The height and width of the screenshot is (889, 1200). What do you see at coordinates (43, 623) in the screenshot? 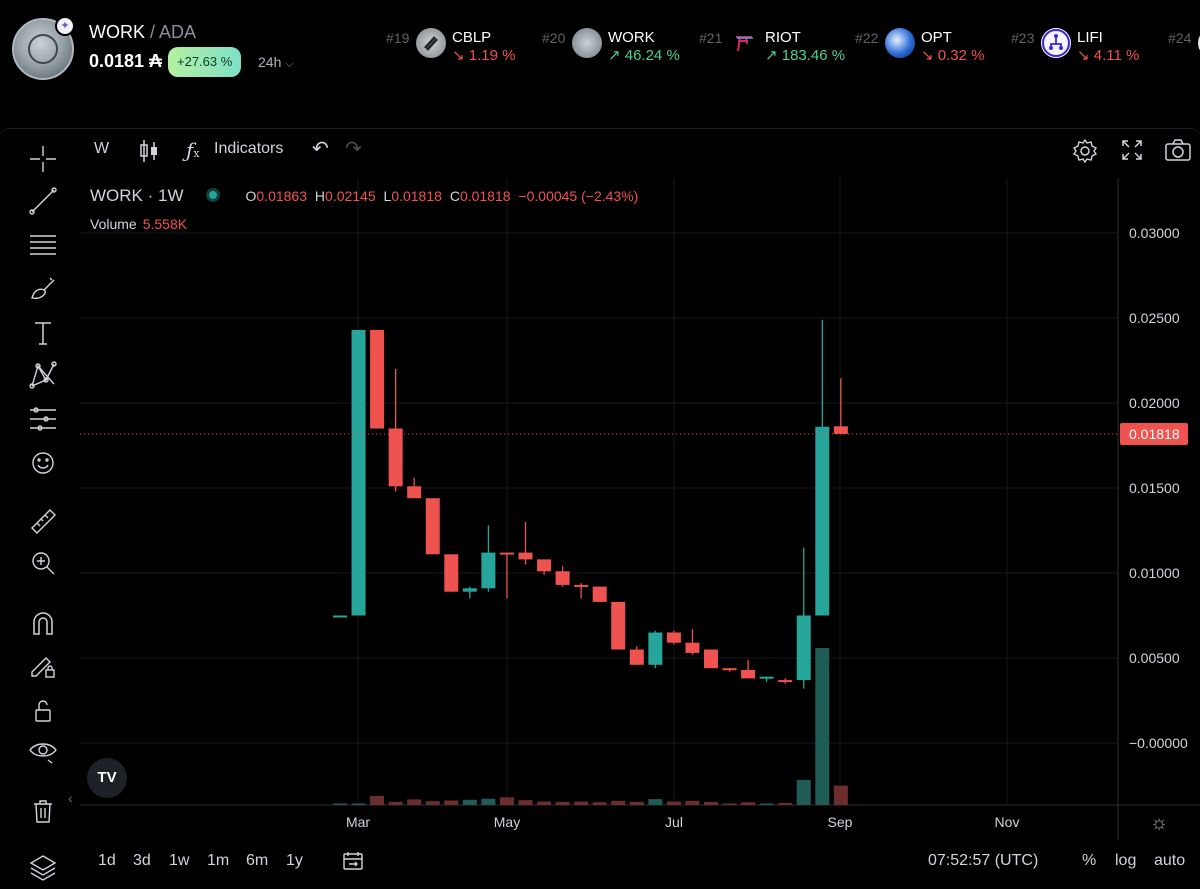
I see `magnet-icon` at bounding box center [43, 623].